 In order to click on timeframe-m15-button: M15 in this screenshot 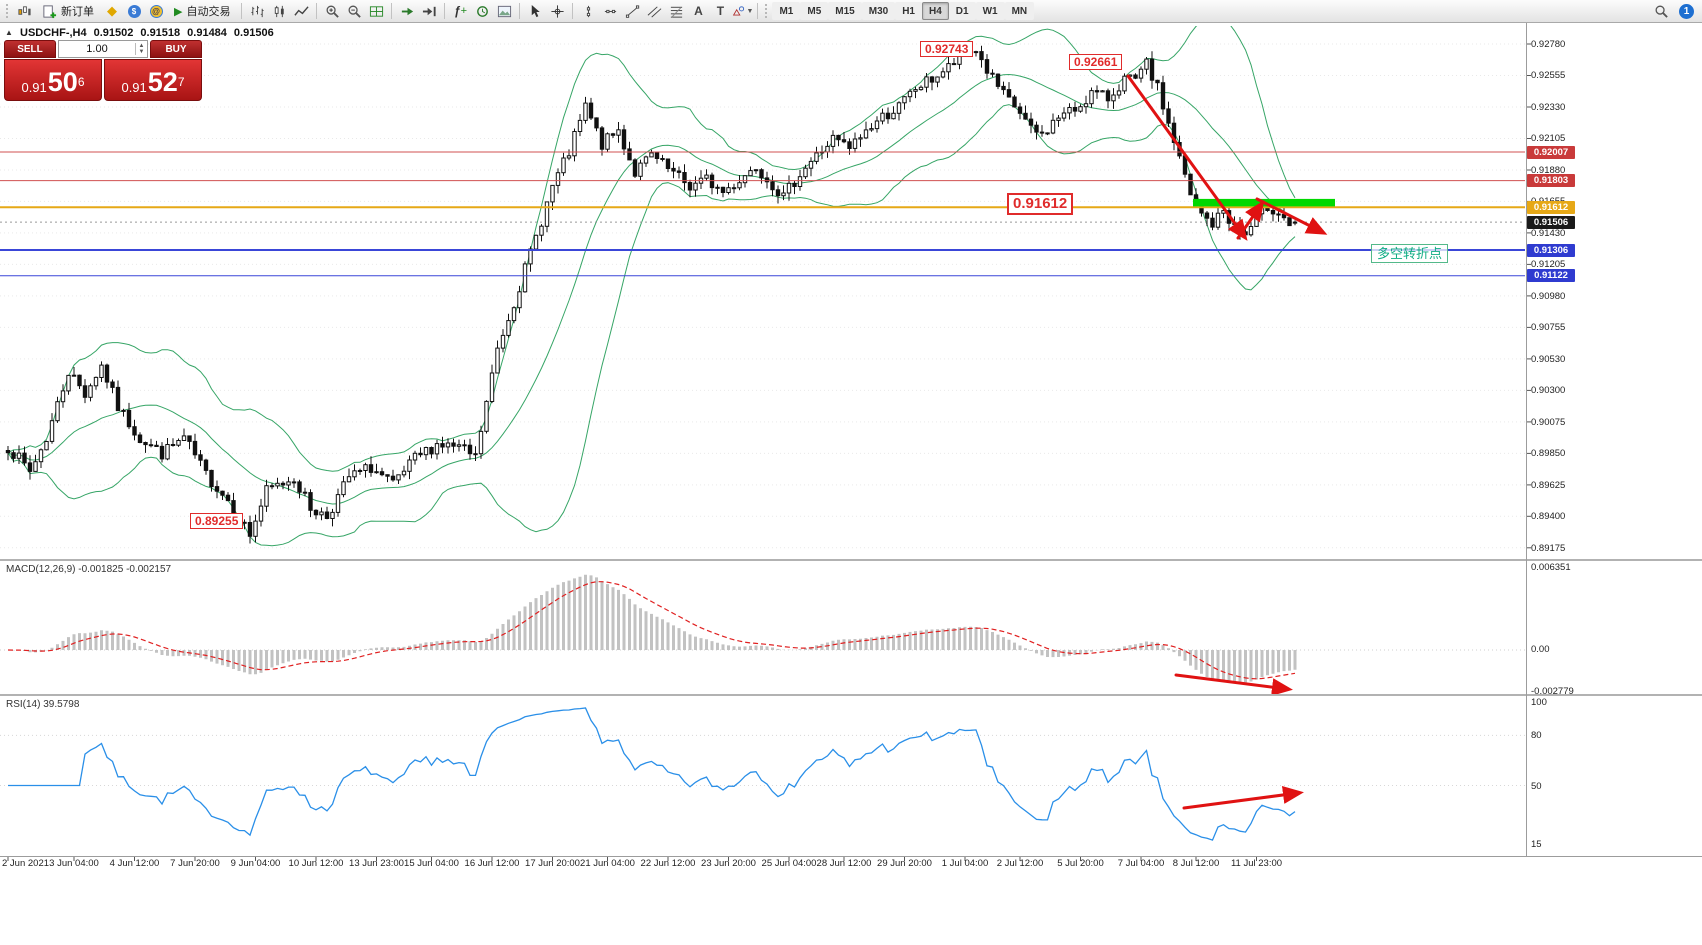, I will do `click(845, 11)`.